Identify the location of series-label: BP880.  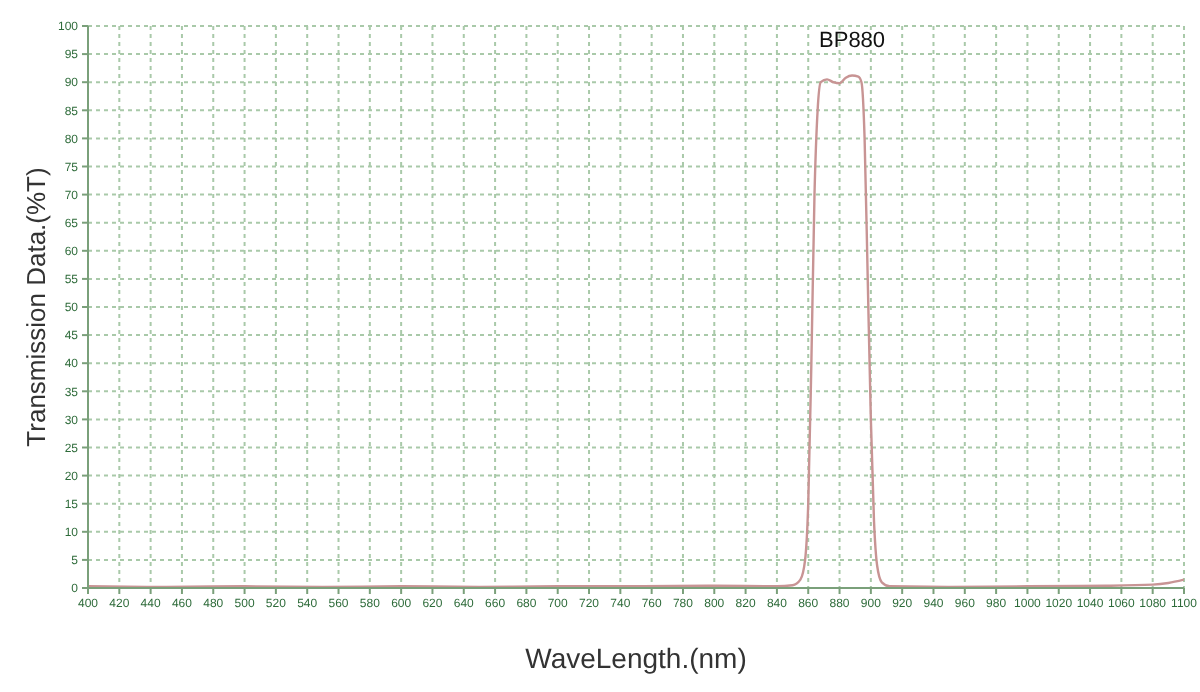
(852, 41).